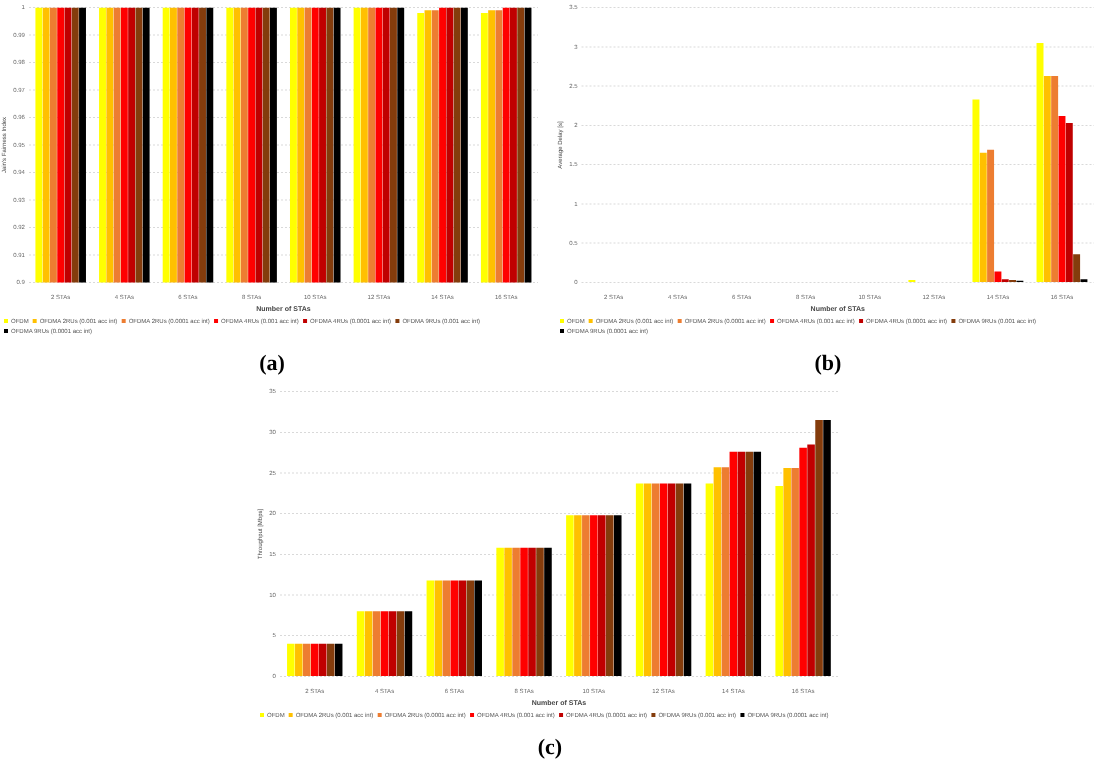 The height and width of the screenshot is (778, 1100). I want to click on text: (a), so click(272, 364).